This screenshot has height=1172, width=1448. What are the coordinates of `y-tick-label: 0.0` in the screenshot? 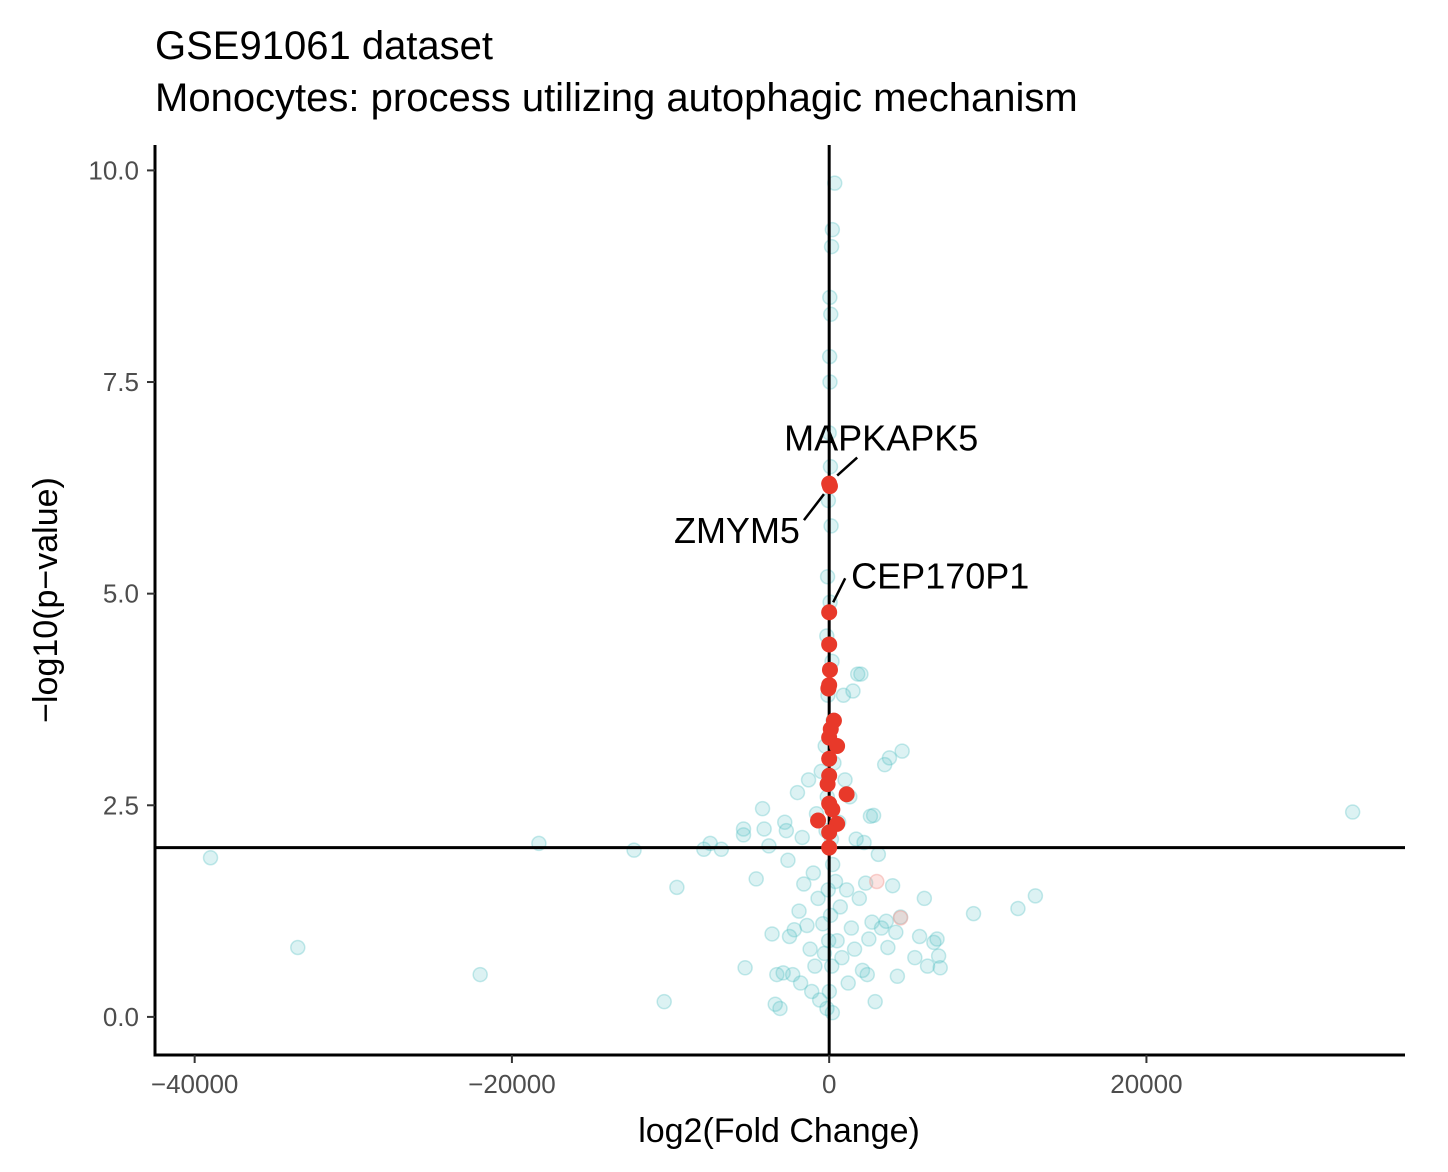 It's located at (121, 1017).